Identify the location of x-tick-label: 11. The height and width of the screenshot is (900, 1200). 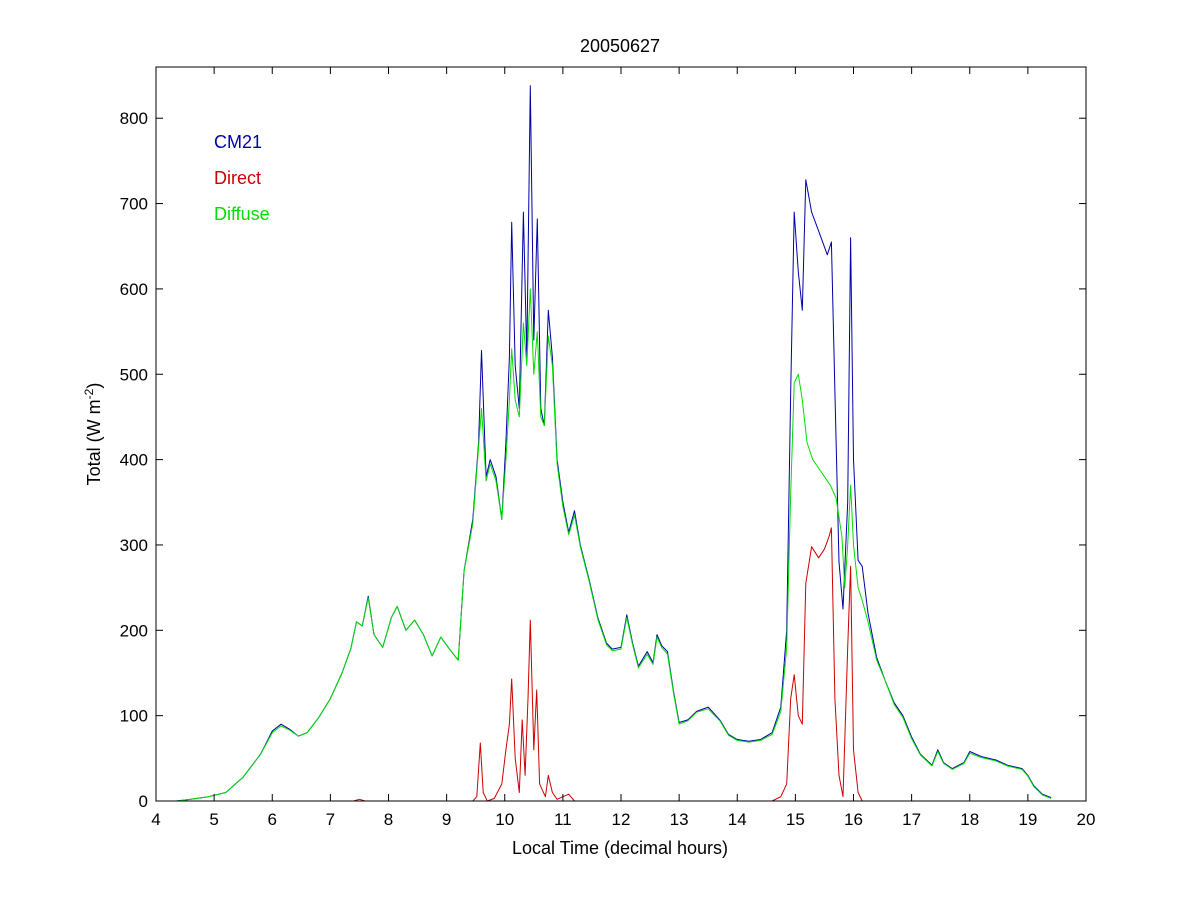
(563, 819).